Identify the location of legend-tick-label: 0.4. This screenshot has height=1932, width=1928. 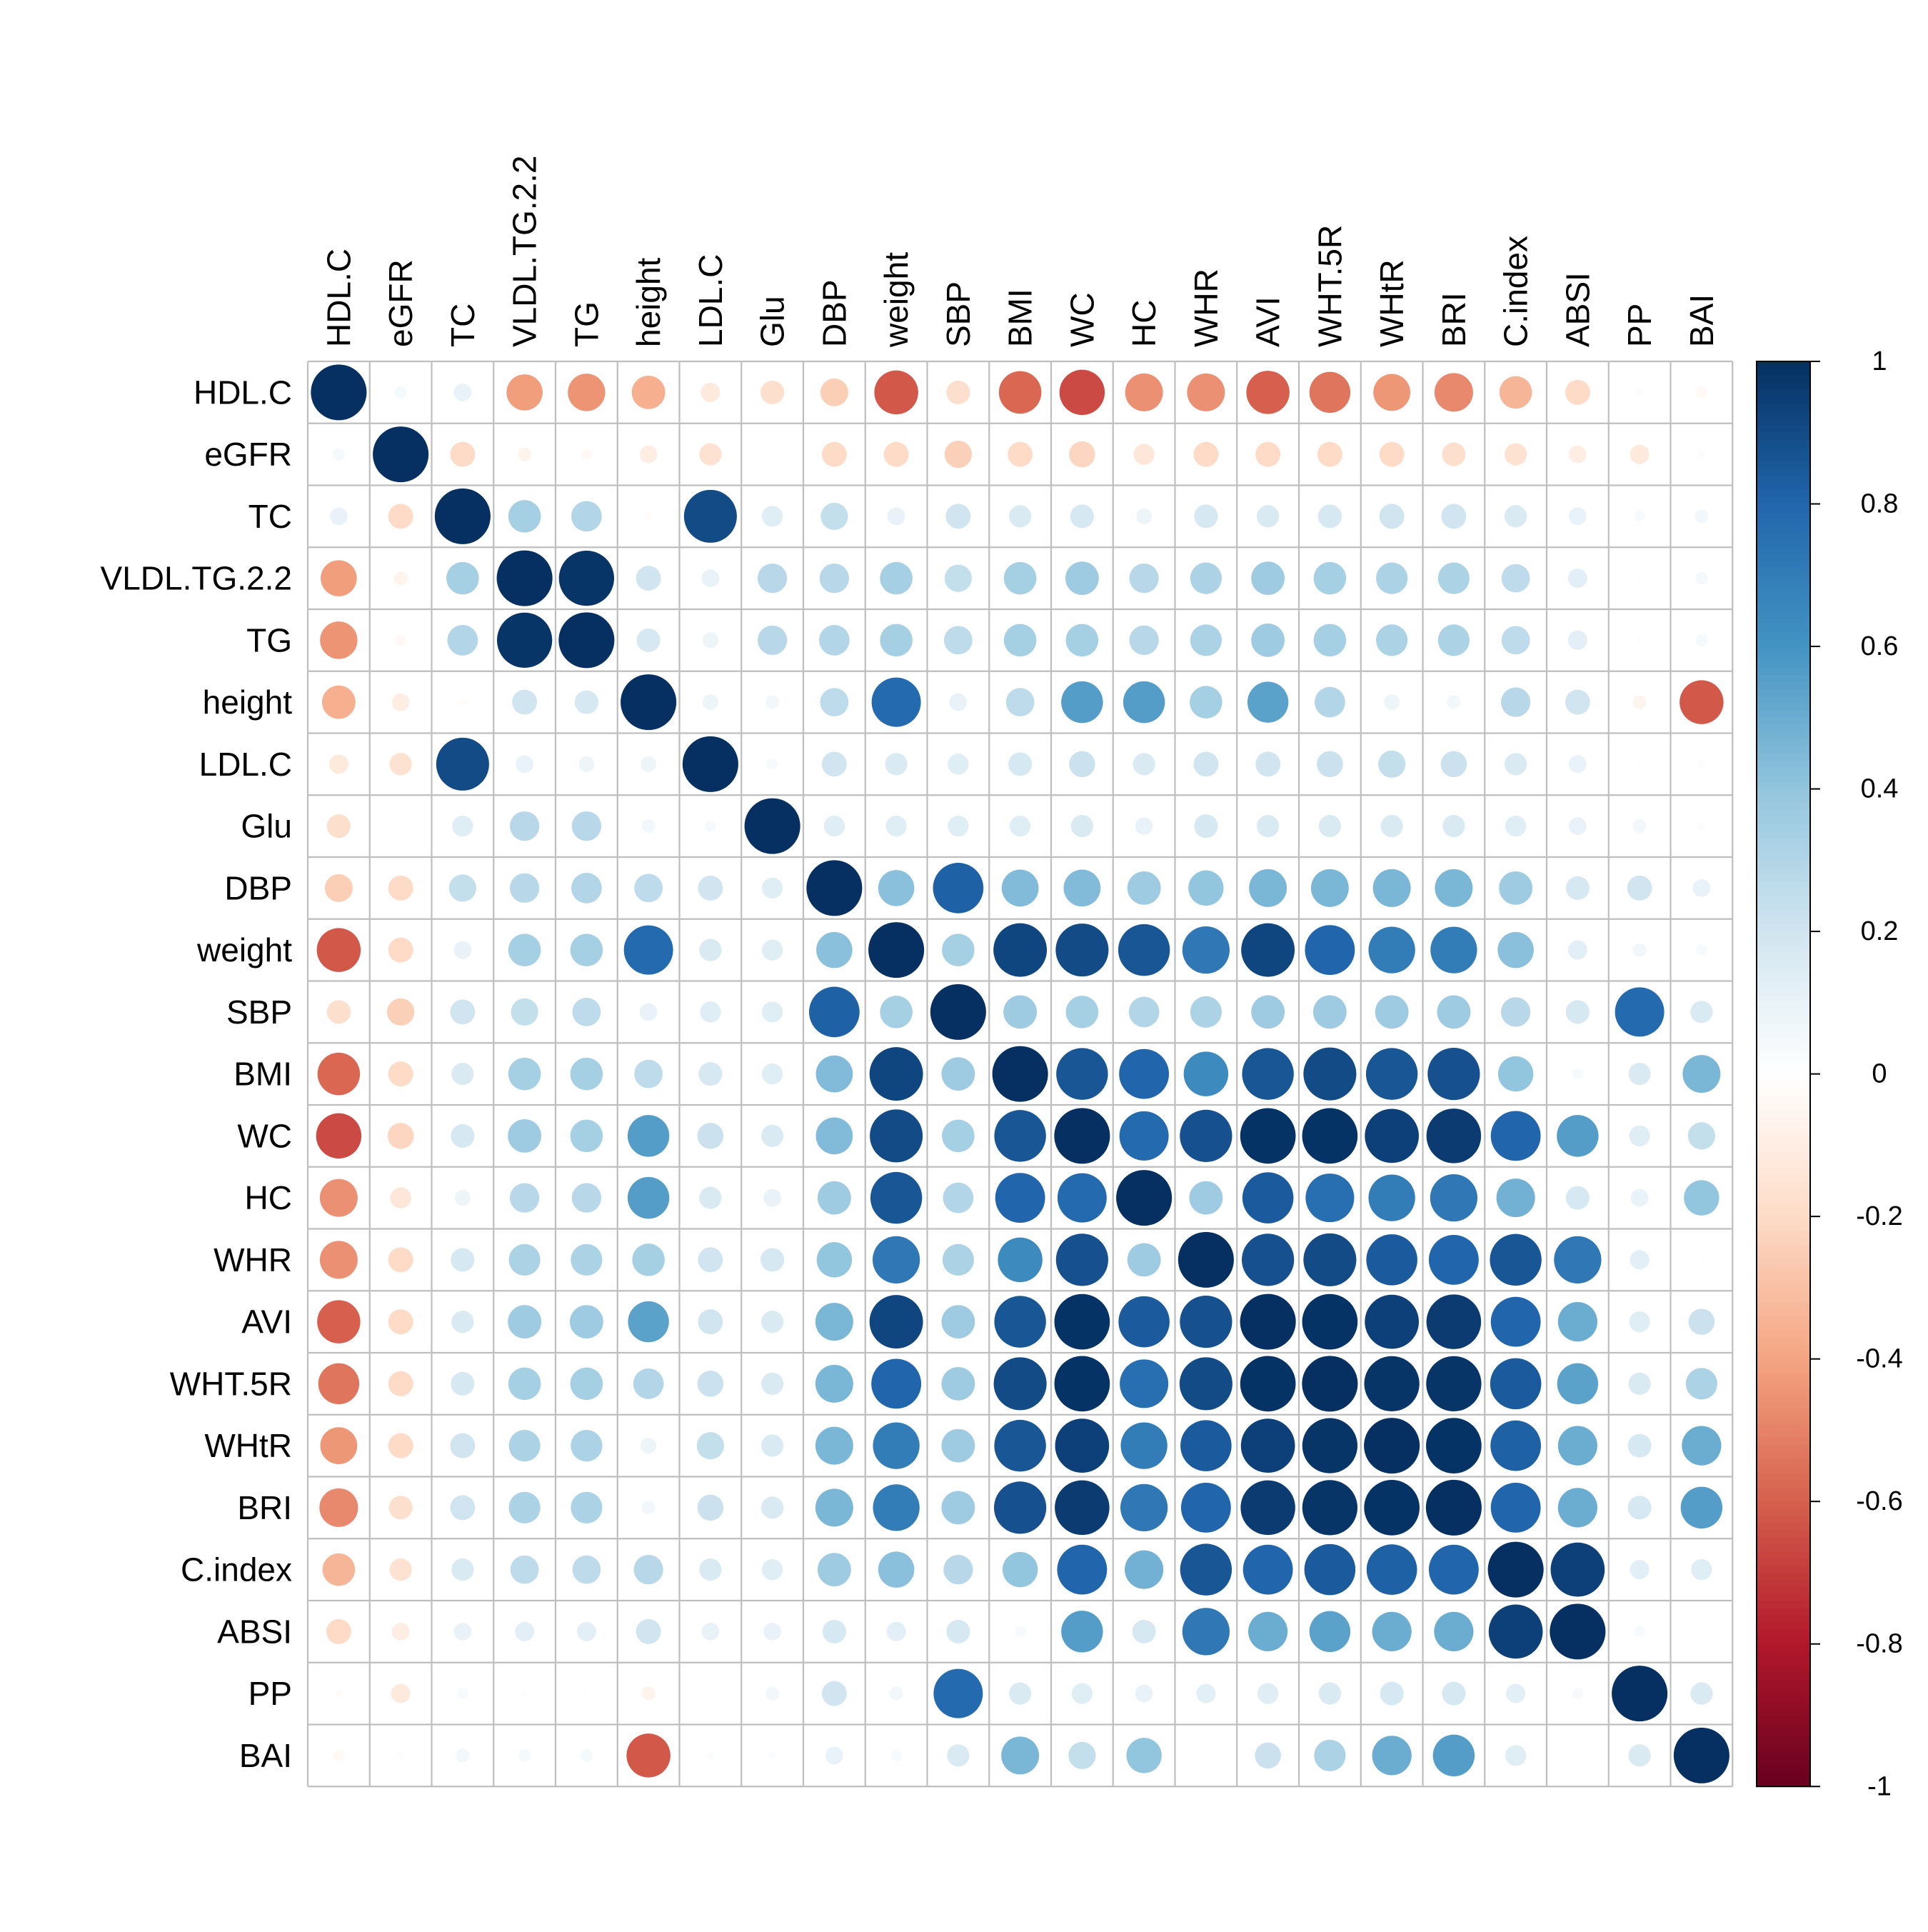
(1880, 789).